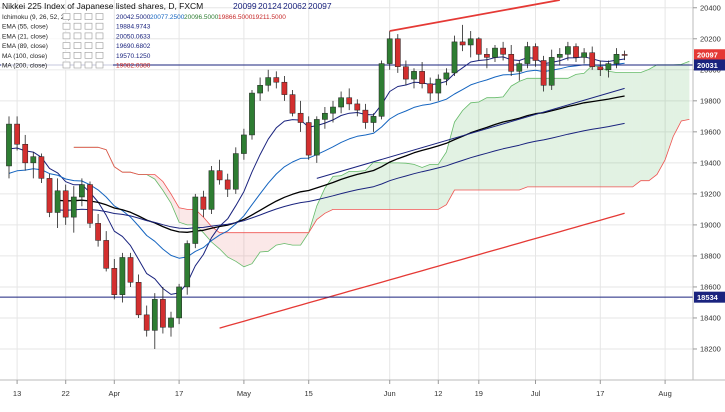 The image size is (725, 412). Describe the element at coordinates (201, 17) in the screenshot. I see `indicator-value: 20096.5000` at that location.